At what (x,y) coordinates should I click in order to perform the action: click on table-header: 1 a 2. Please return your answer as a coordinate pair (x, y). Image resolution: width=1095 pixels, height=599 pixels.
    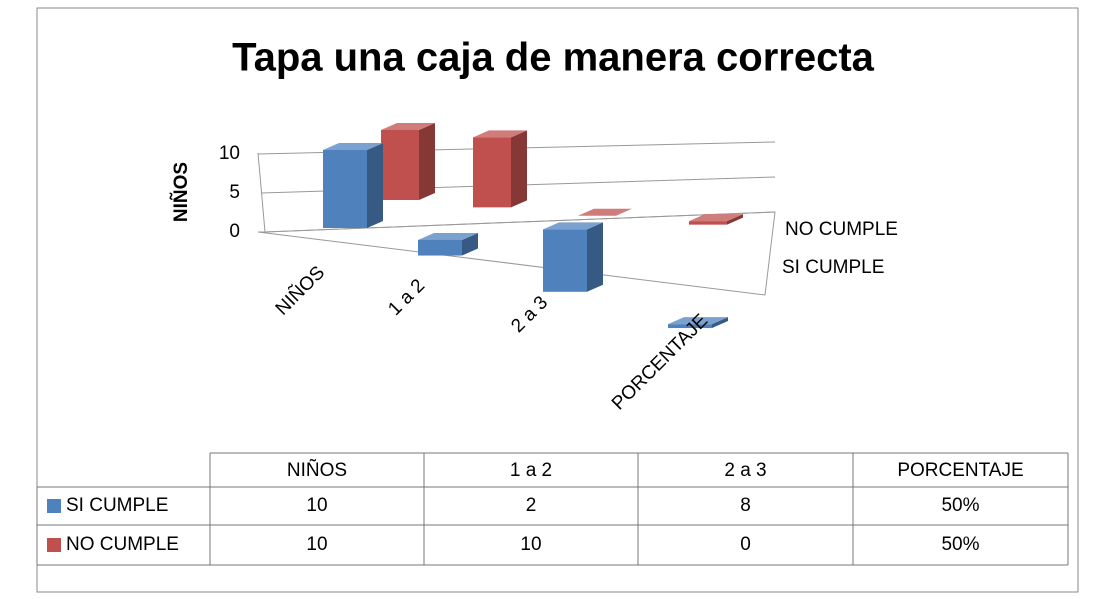
    Looking at the image, I should click on (531, 470).